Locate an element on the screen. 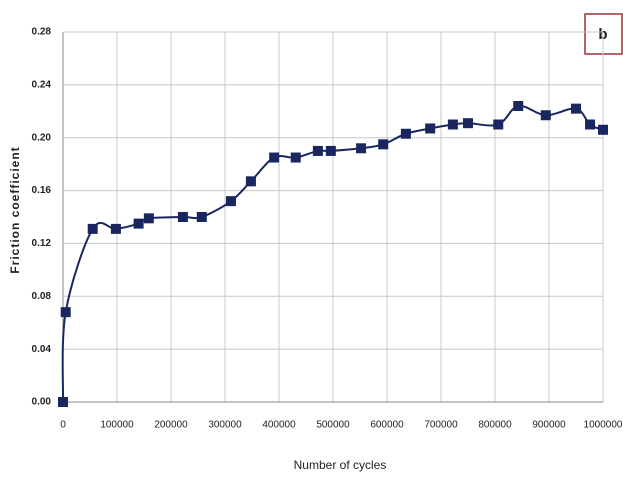 Image resolution: width=623 pixels, height=478 pixels. x-tick-label: 1000000 is located at coordinates (603, 425).